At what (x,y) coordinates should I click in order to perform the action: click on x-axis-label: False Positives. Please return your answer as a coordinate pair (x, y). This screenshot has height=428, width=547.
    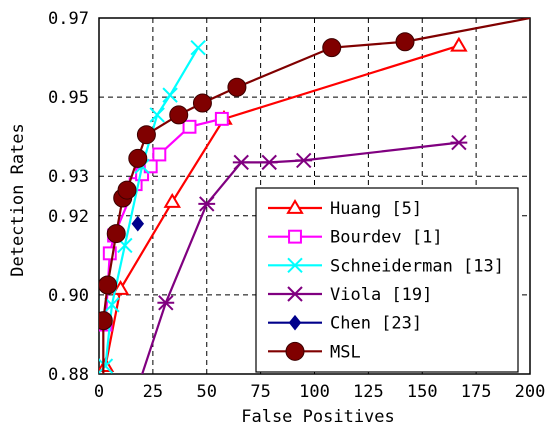
    Looking at the image, I should click on (318, 417).